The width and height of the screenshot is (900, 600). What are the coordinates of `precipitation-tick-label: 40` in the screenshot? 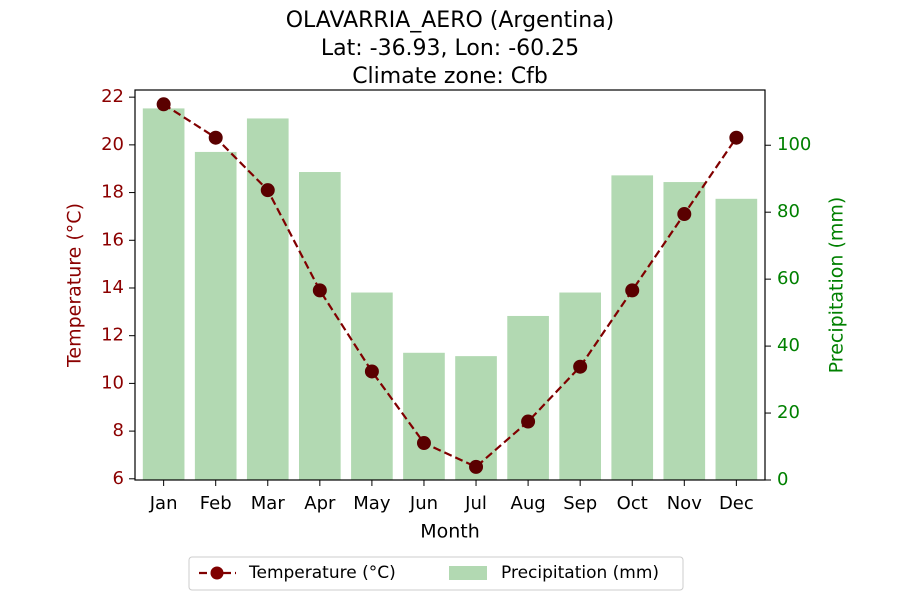 It's located at (788, 345).